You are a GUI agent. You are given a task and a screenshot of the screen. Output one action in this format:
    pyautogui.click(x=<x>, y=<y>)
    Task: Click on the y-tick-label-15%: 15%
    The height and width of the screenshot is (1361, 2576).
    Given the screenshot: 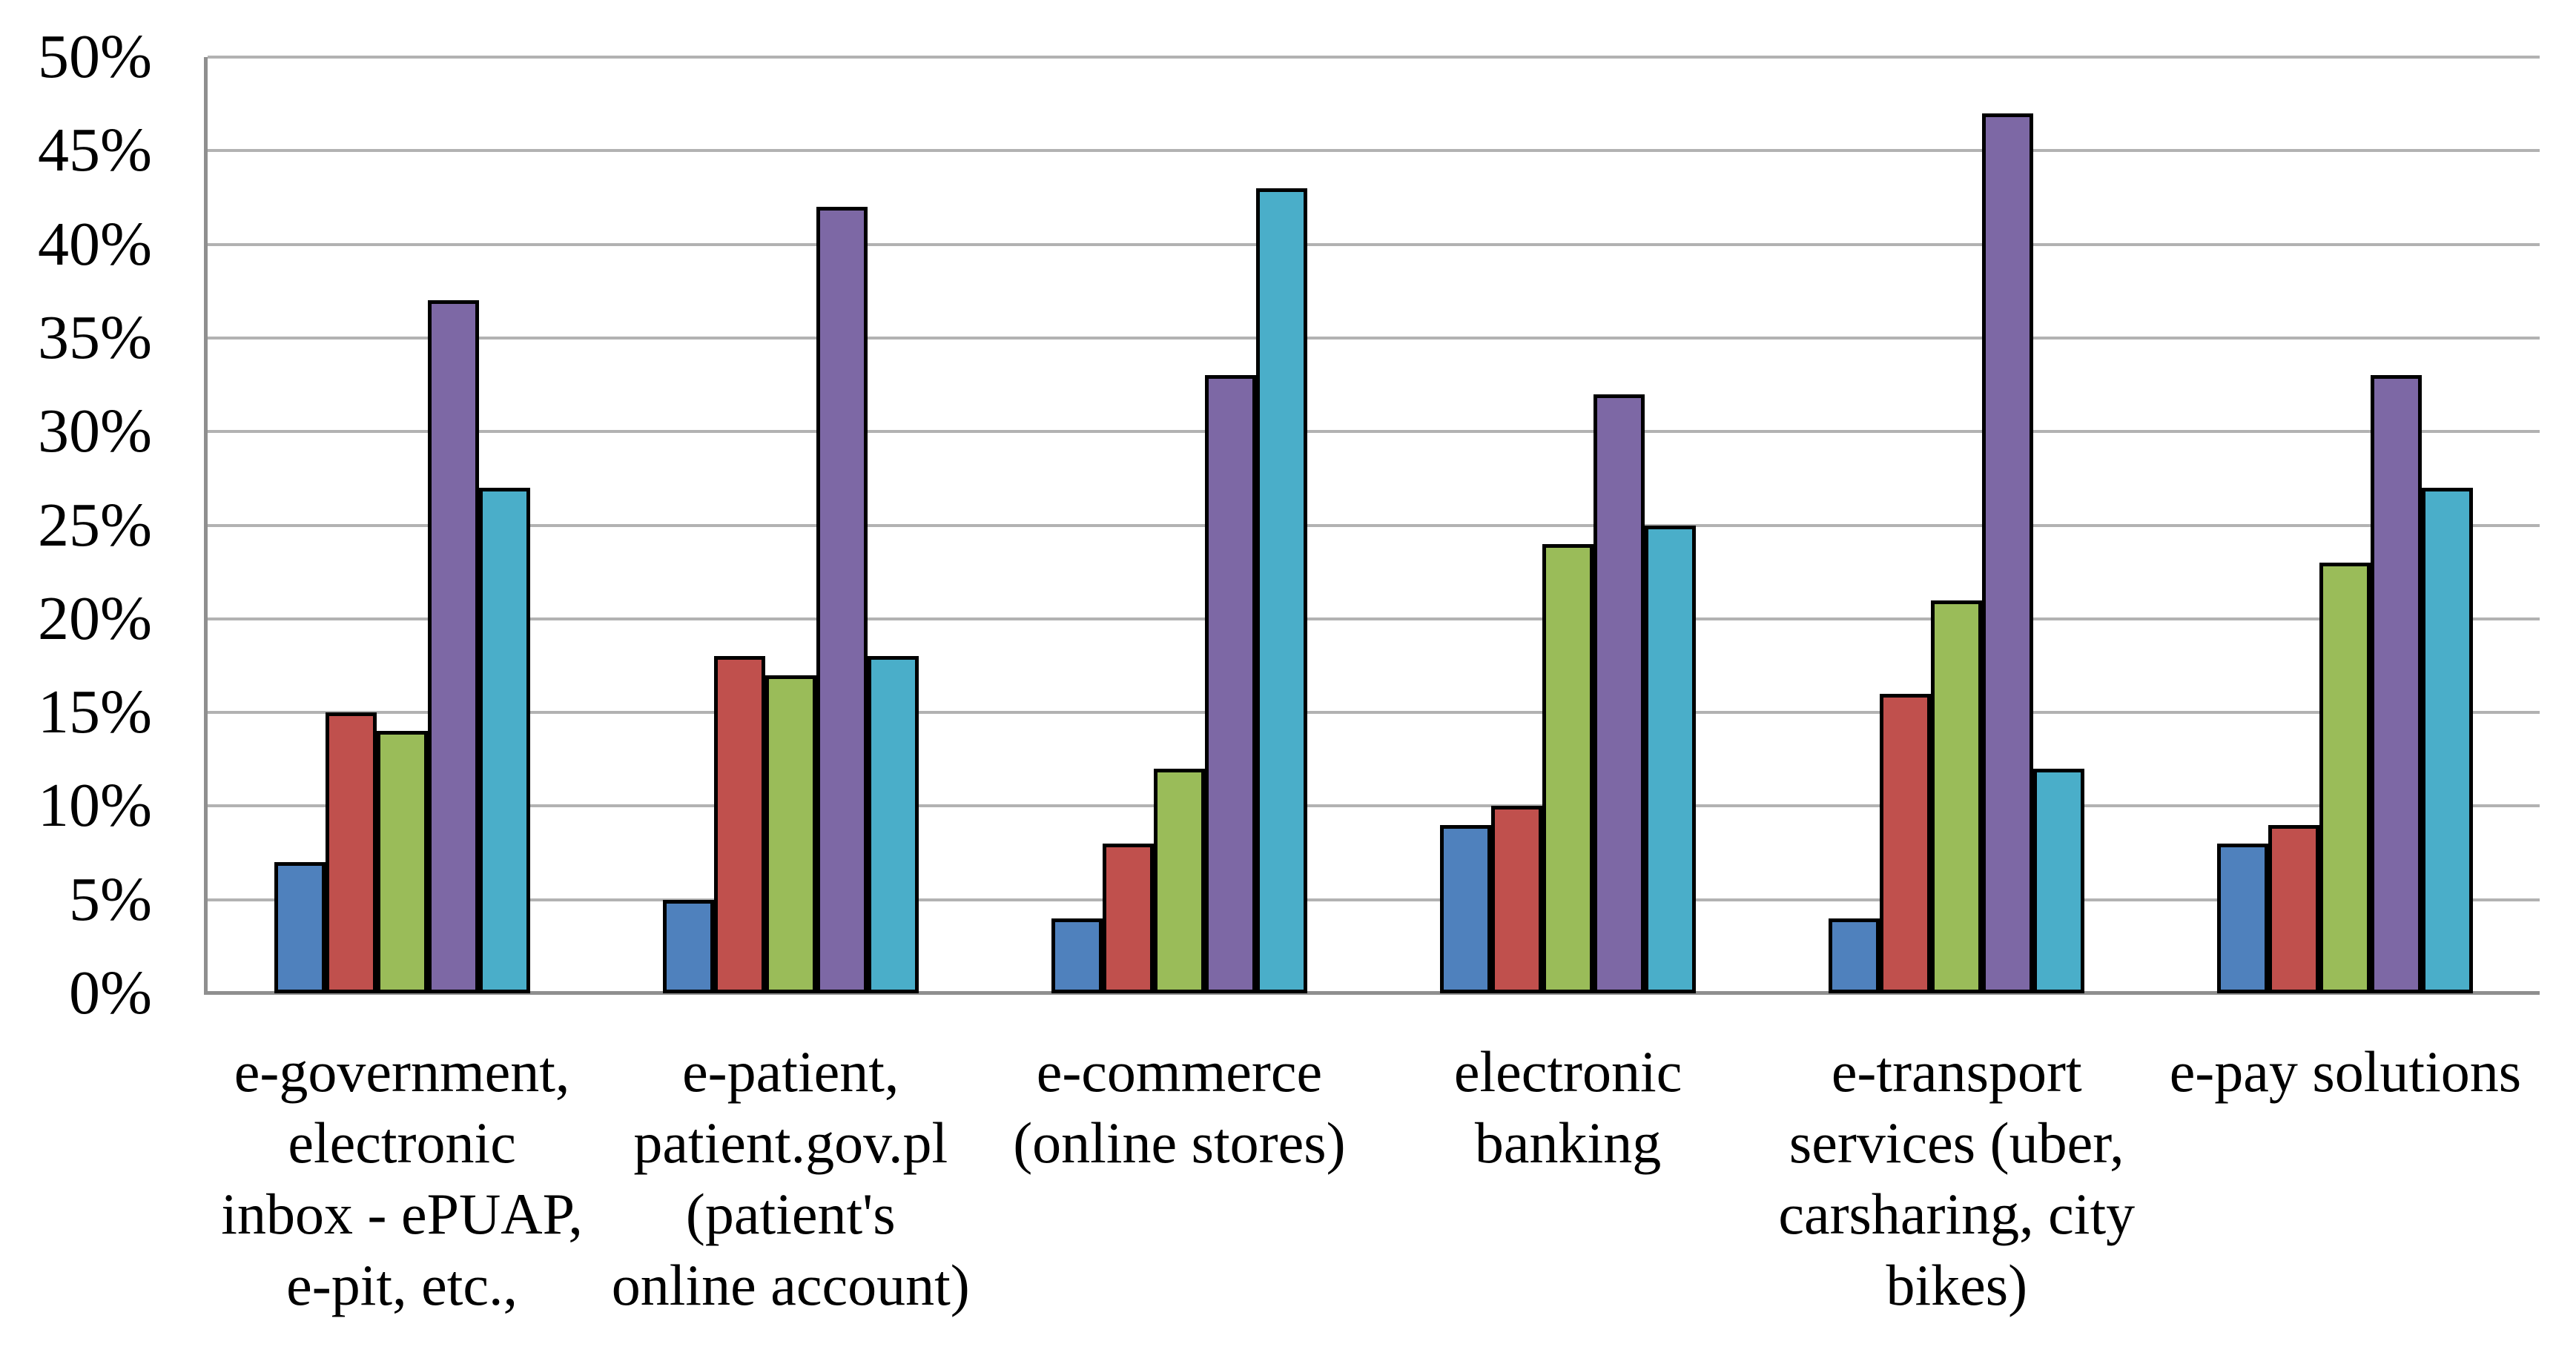 What is the action you would take?
    pyautogui.click(x=95, y=712)
    